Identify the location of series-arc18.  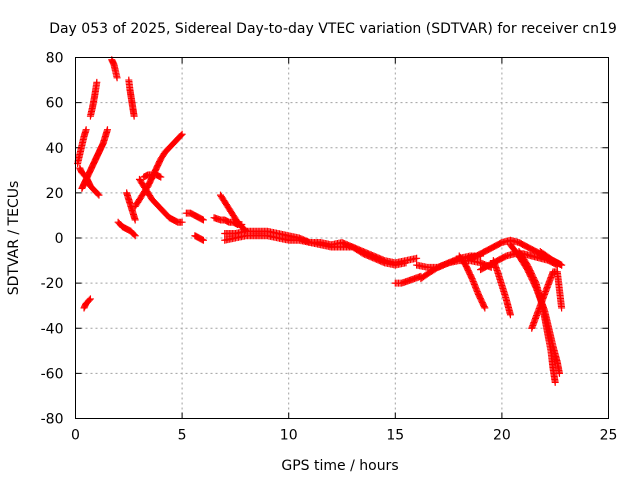
(315, 250).